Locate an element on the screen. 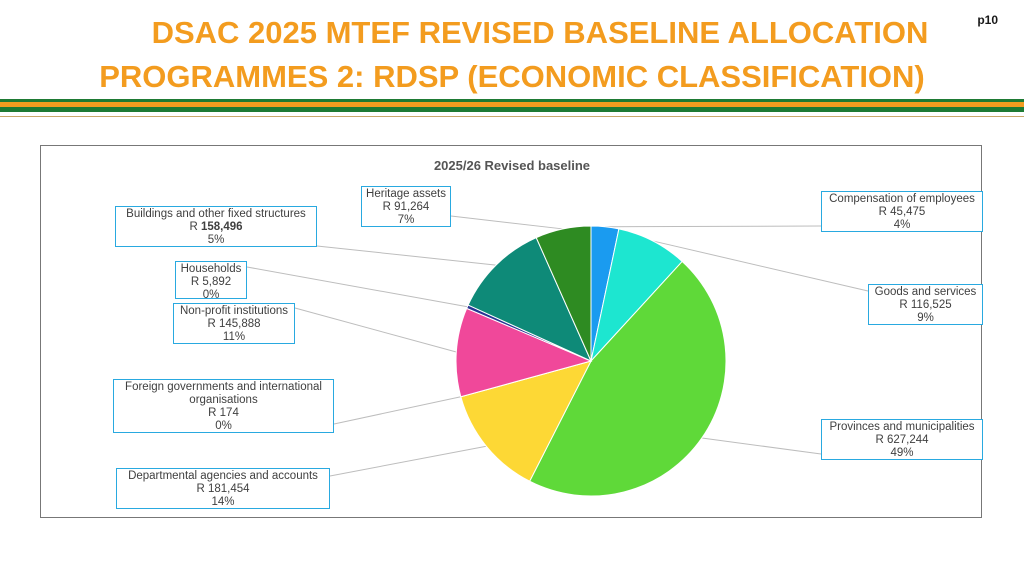  label-amount: R 145,888 is located at coordinates (234, 324).